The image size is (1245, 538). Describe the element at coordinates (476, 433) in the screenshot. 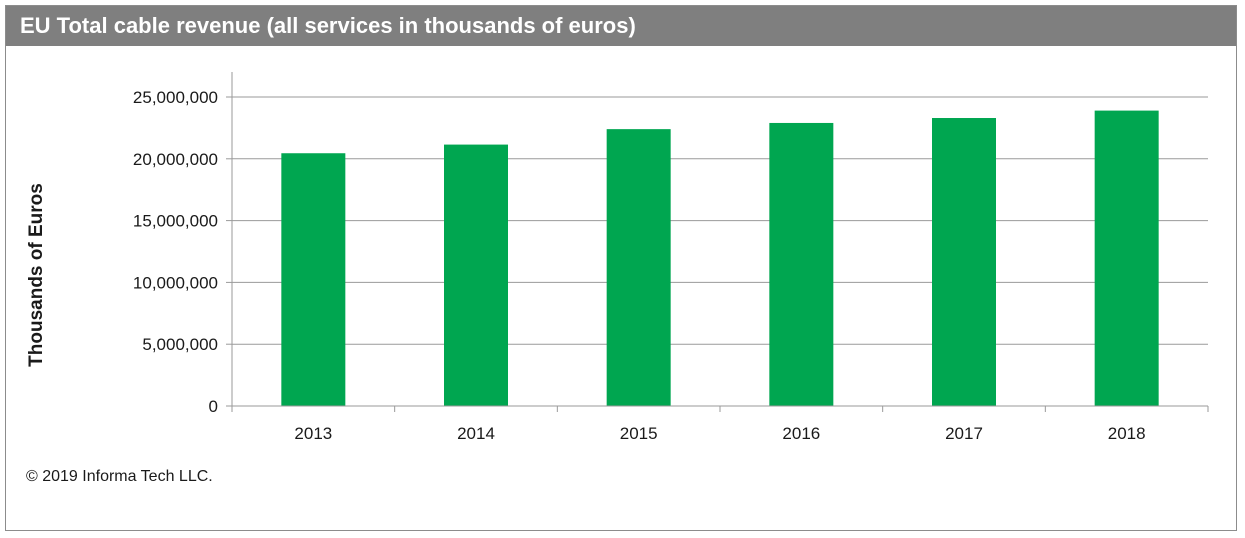

I see `x-tick-label: 2014` at that location.